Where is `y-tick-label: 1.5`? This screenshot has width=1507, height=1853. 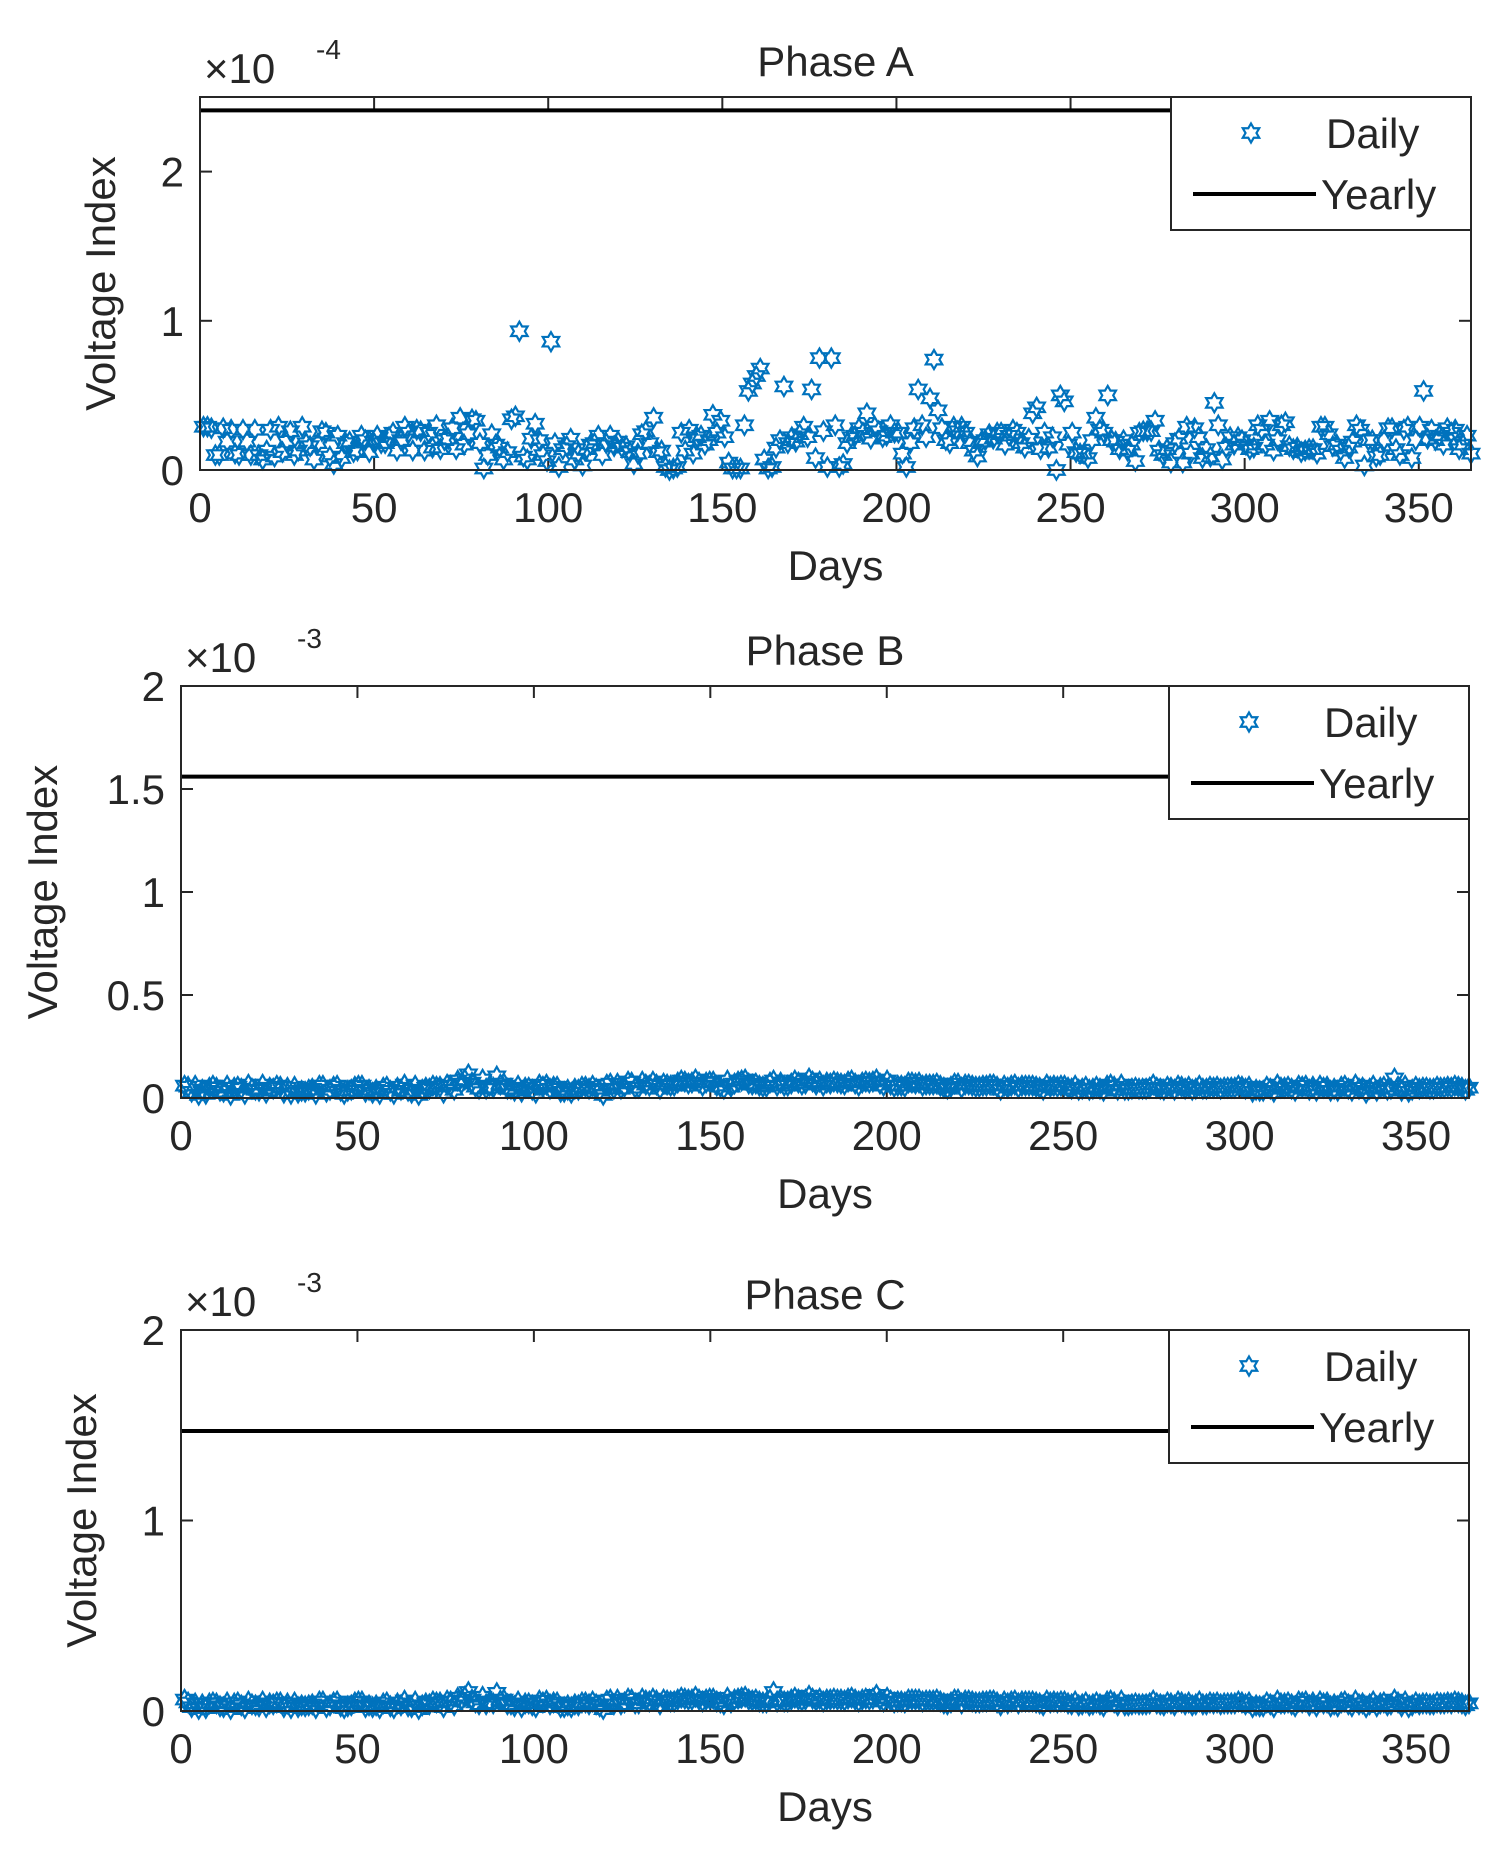 y-tick-label: 1.5 is located at coordinates (136, 789).